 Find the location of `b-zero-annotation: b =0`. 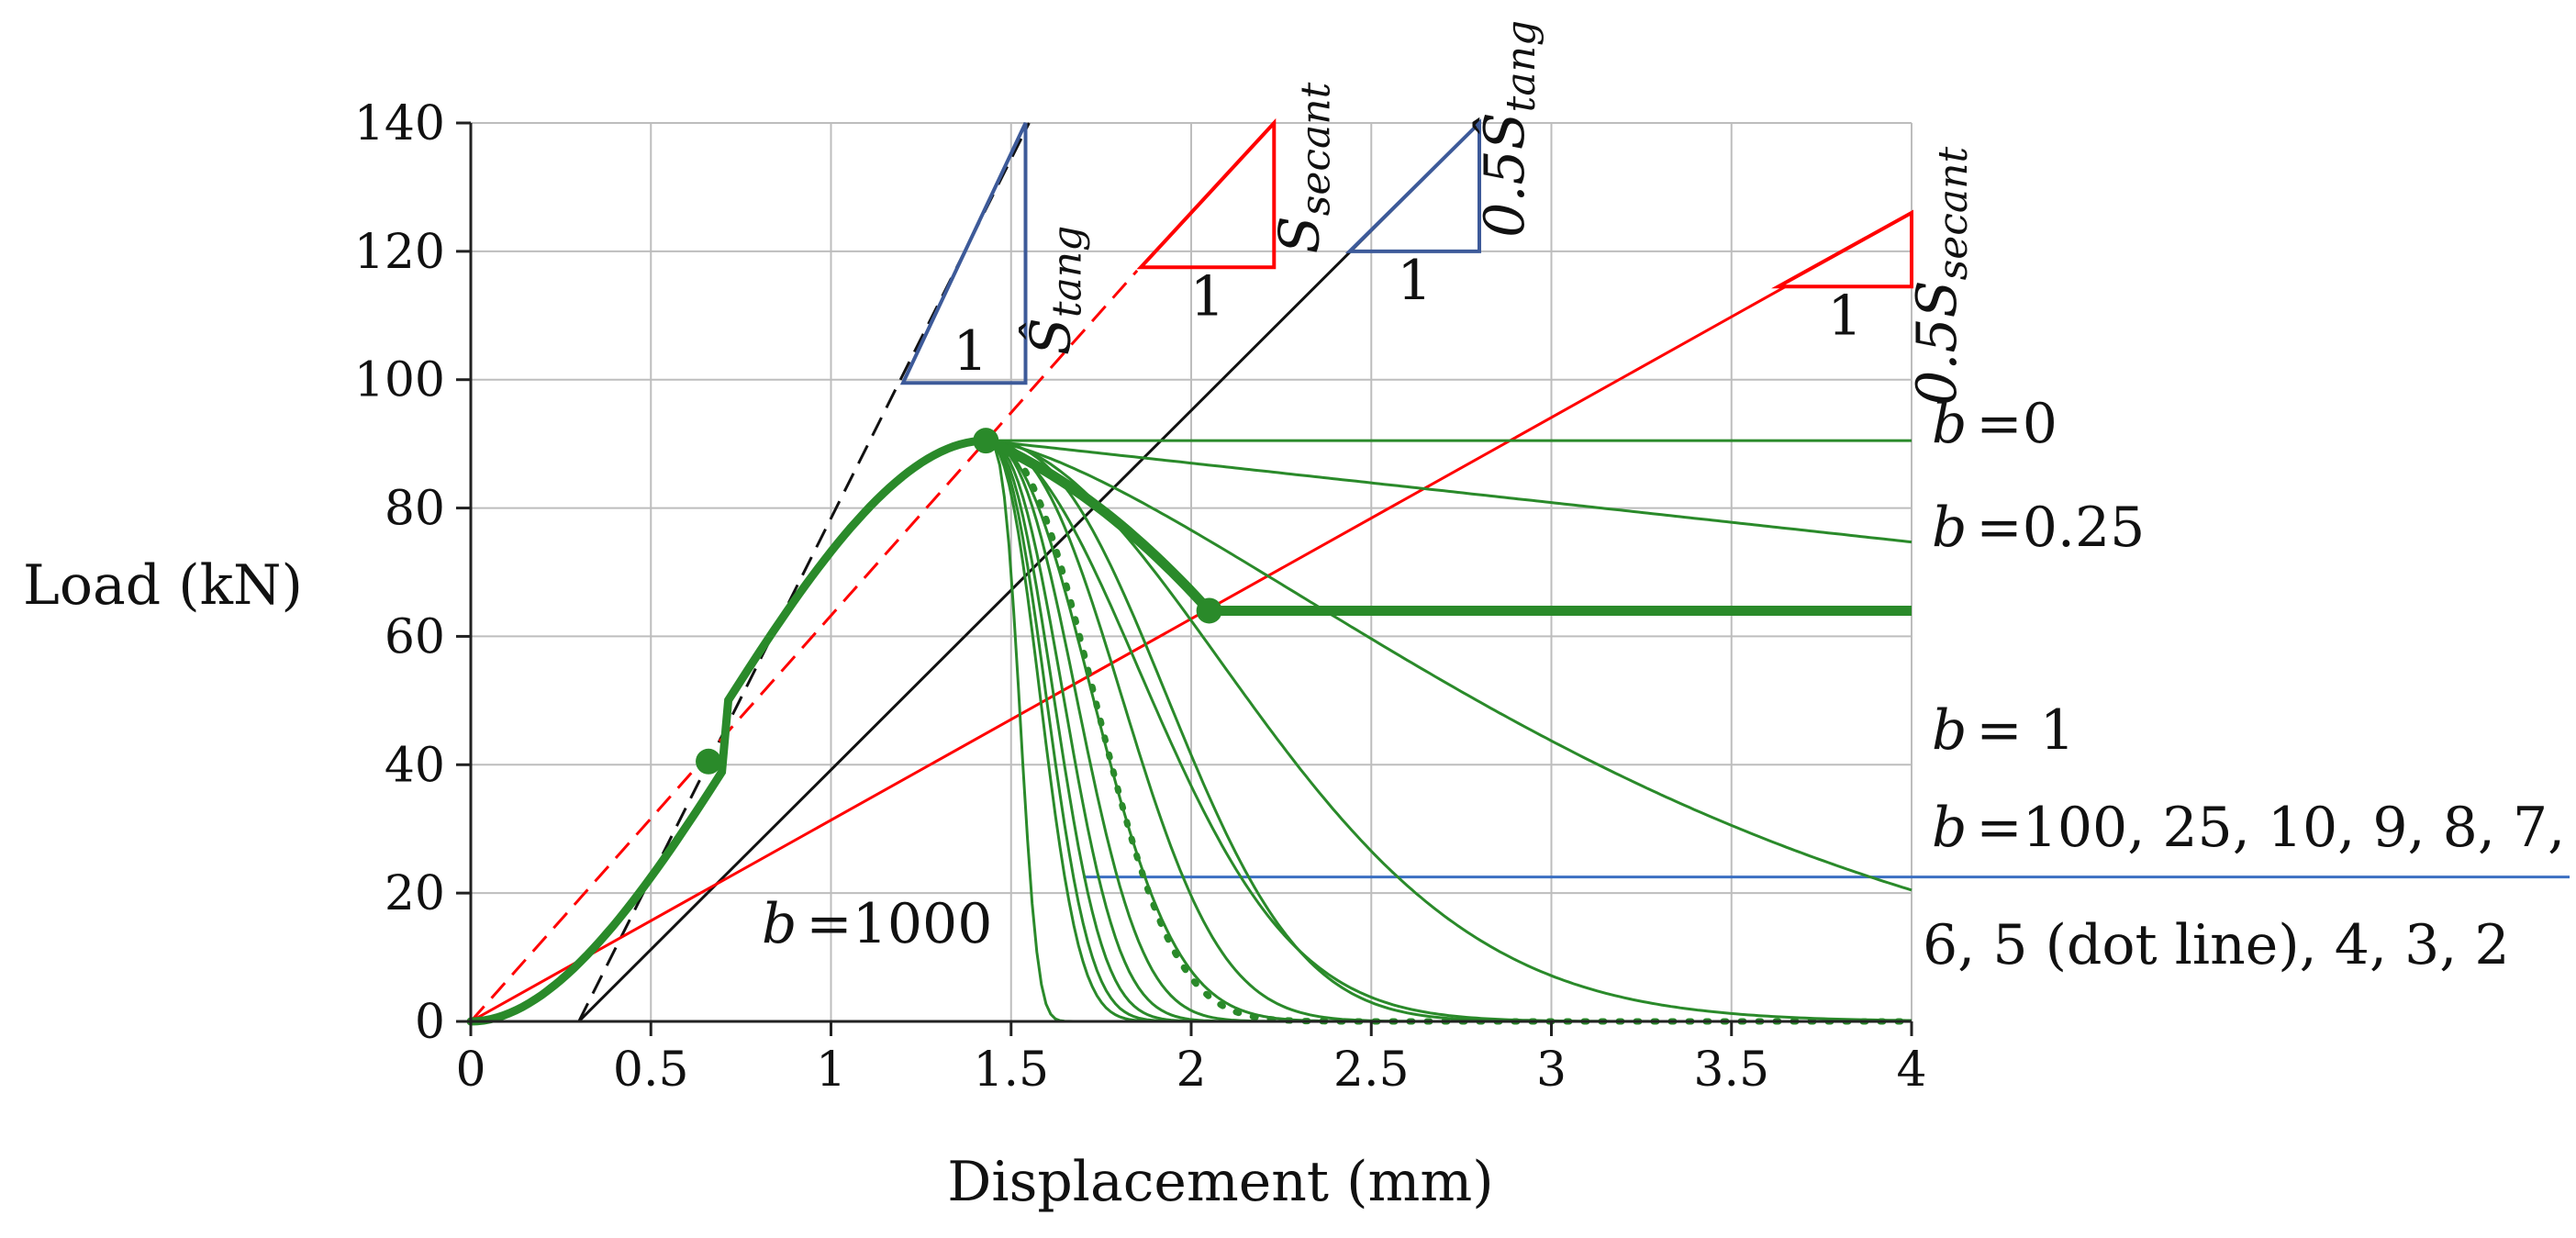

b-zero-annotation: b =0 is located at coordinates (1995, 424).